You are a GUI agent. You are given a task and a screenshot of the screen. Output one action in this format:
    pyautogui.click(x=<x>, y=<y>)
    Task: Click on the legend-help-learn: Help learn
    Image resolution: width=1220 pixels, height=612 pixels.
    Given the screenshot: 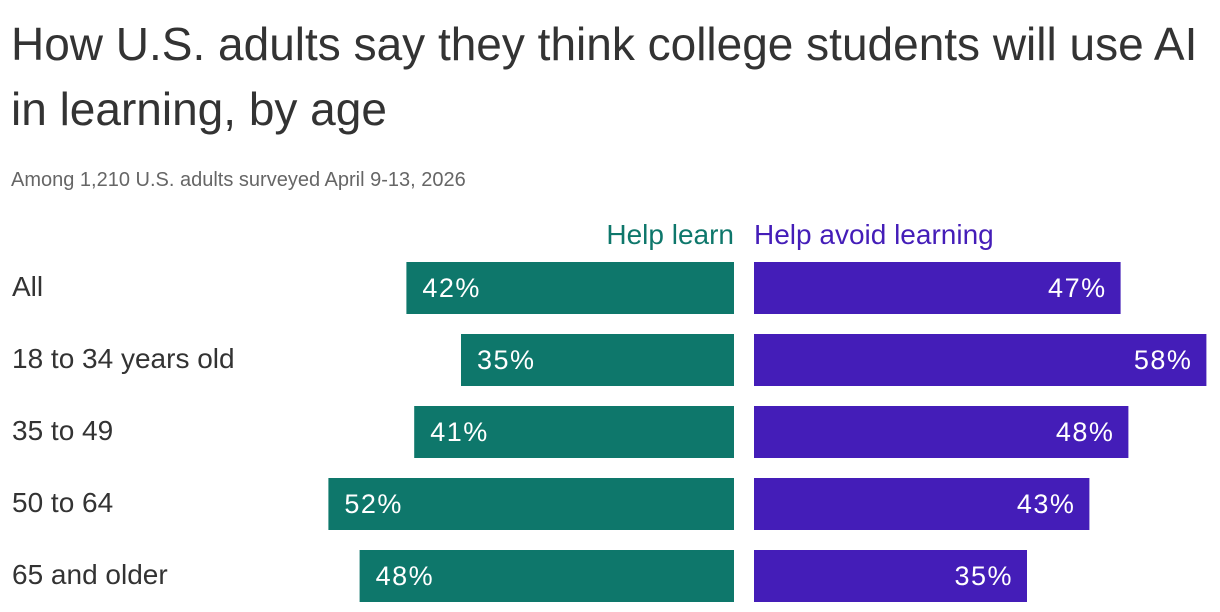 What is the action you would take?
    pyautogui.click(x=670, y=234)
    